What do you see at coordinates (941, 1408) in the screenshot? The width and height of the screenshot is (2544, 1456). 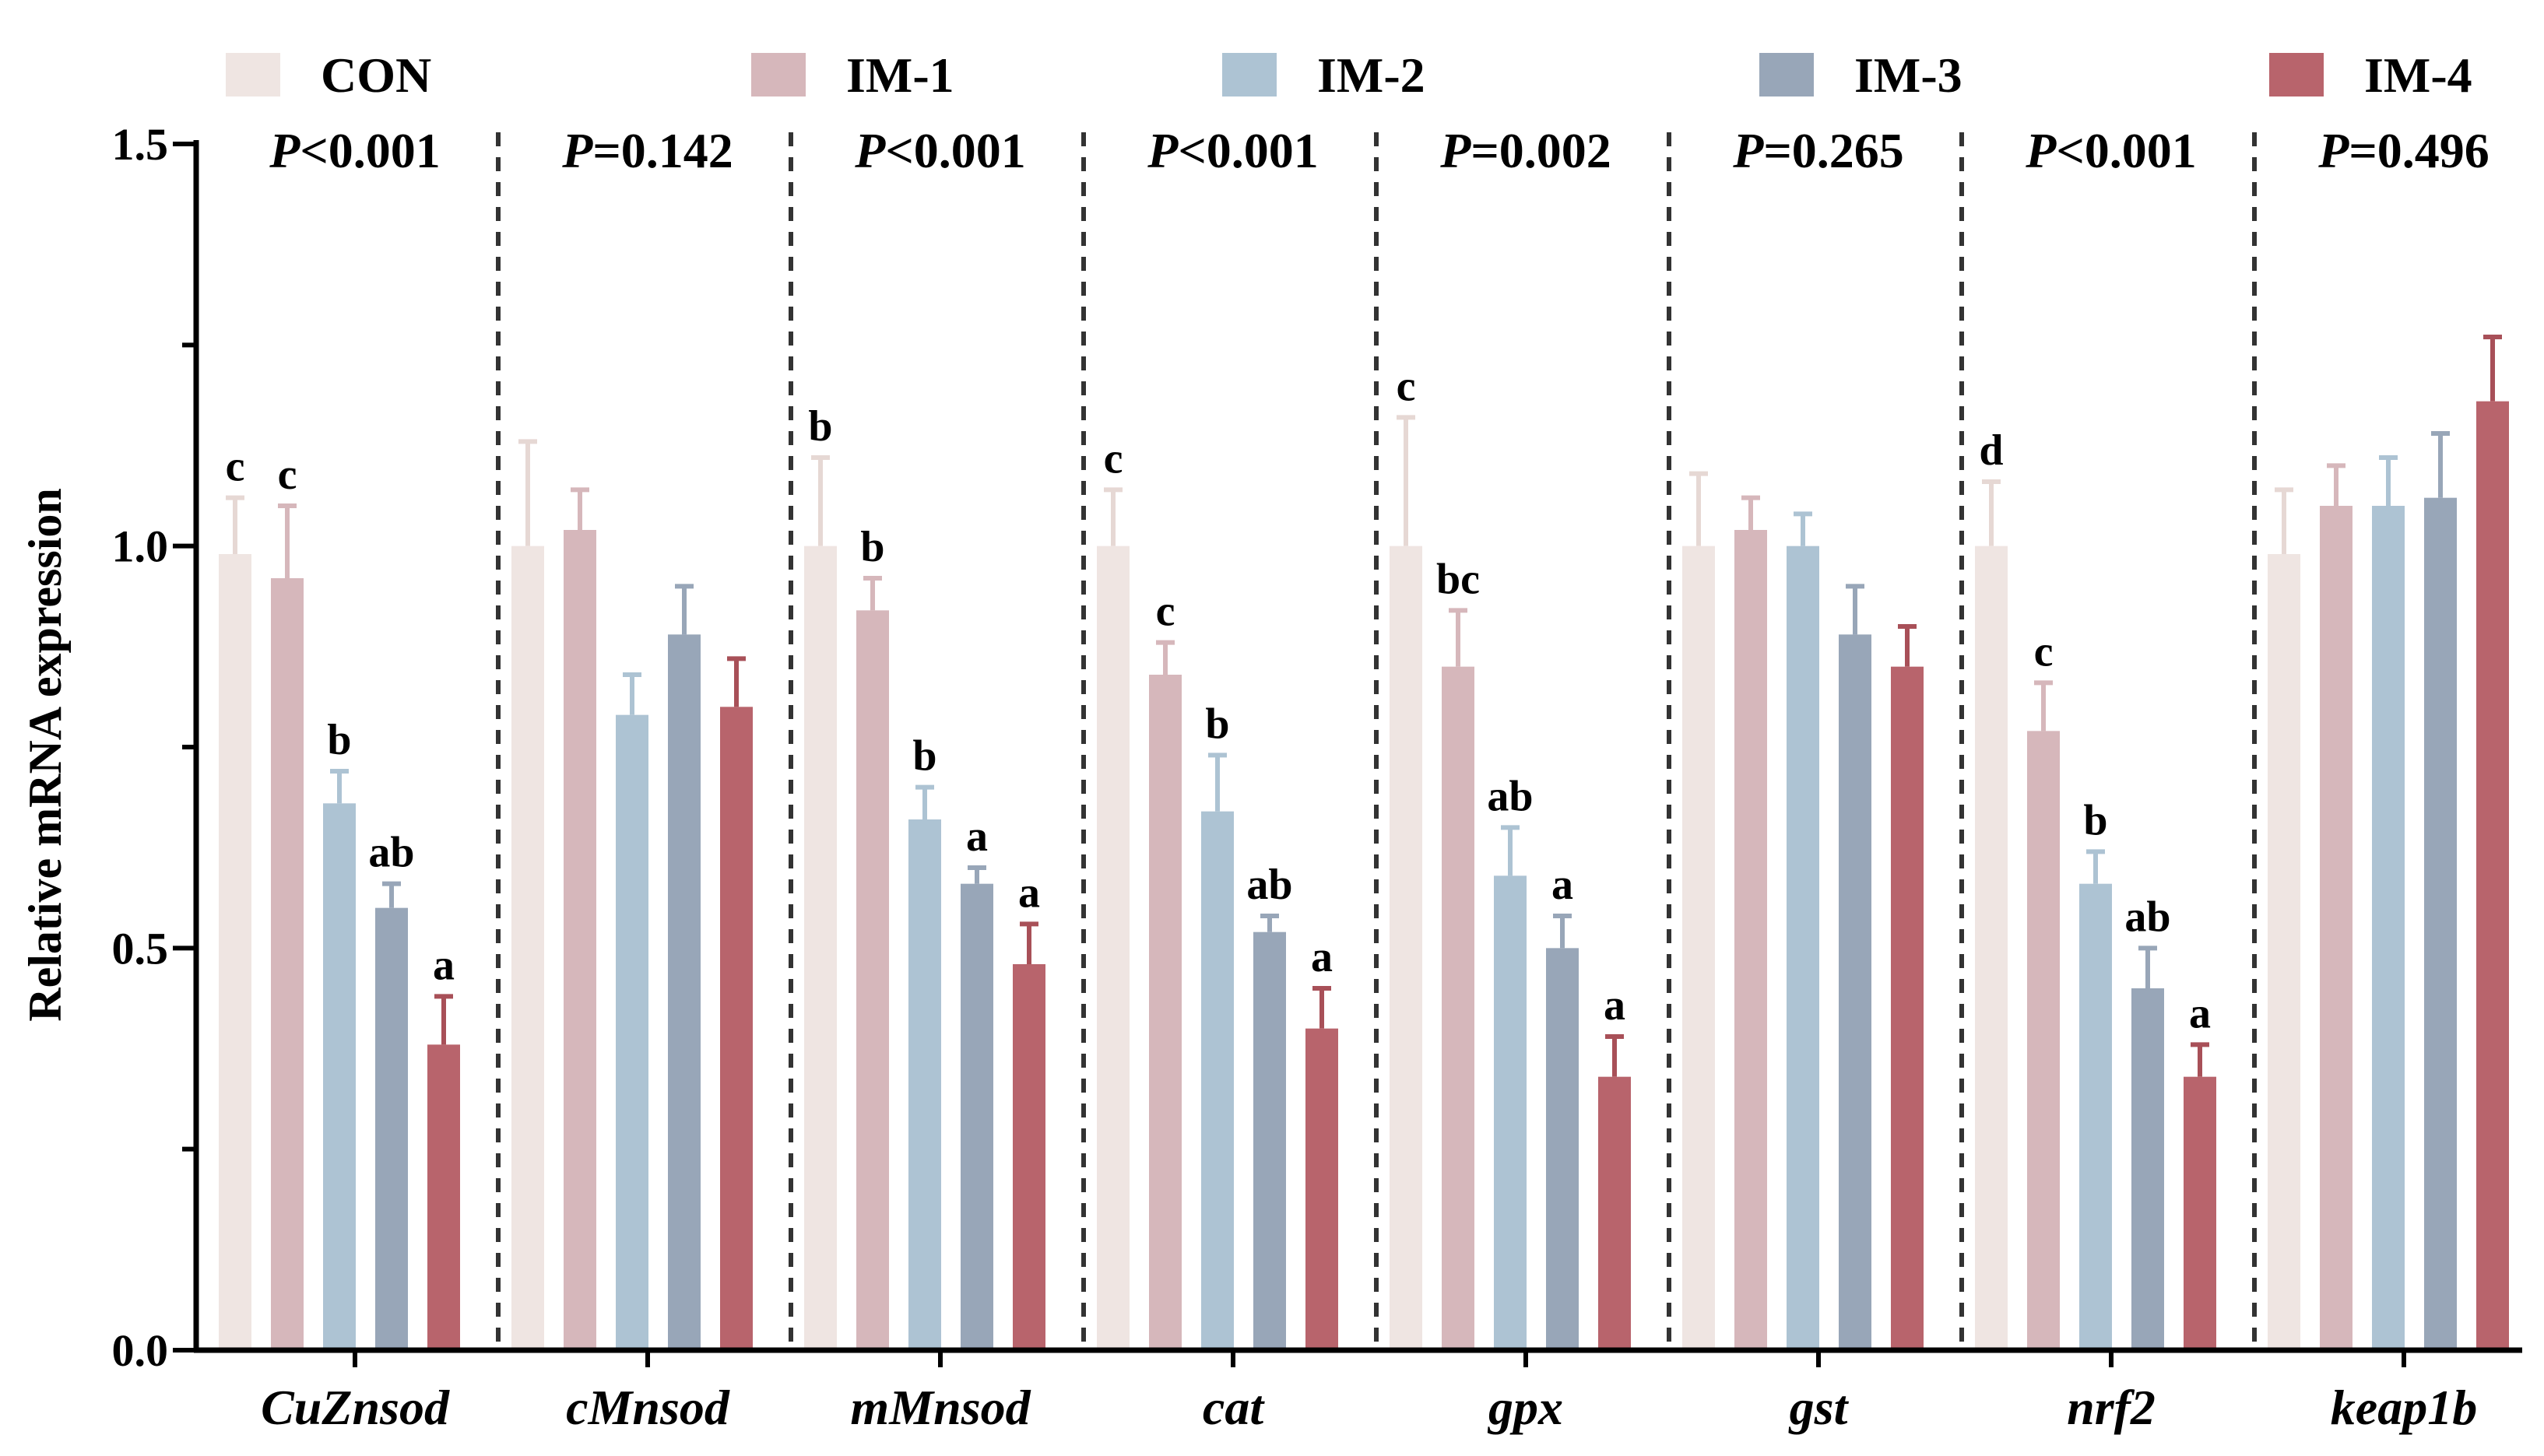 I see `x-tick-label: mMnsod` at bounding box center [941, 1408].